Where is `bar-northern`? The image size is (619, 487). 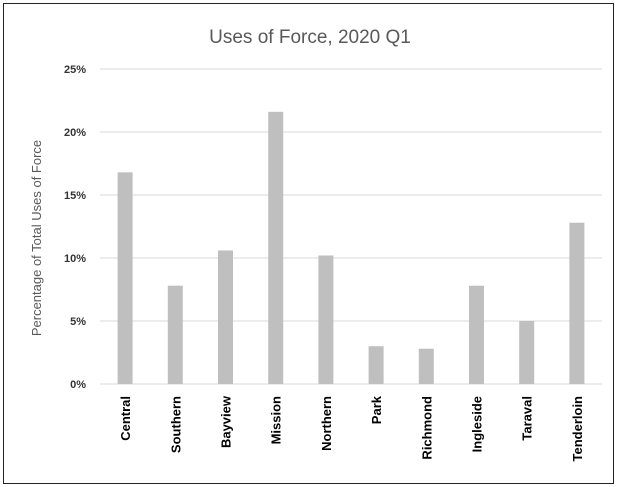
bar-northern is located at coordinates (326, 319).